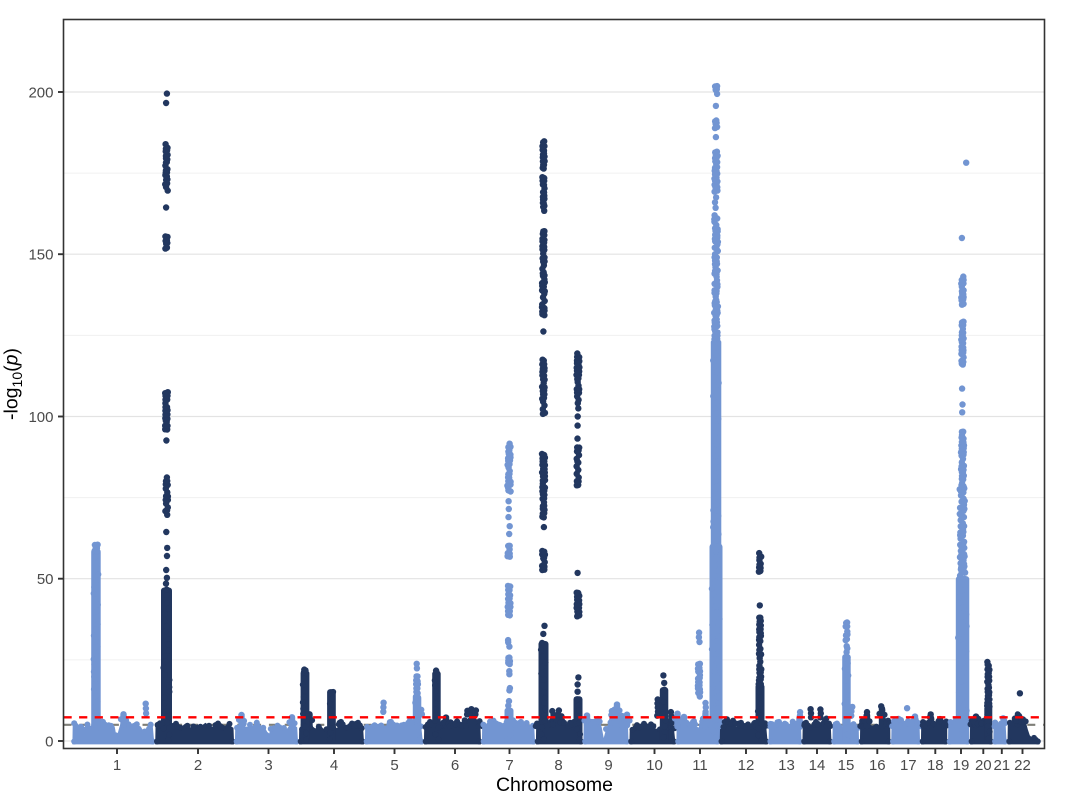  What do you see at coordinates (700, 765) in the screenshot?
I see `svg-text: 11` at bounding box center [700, 765].